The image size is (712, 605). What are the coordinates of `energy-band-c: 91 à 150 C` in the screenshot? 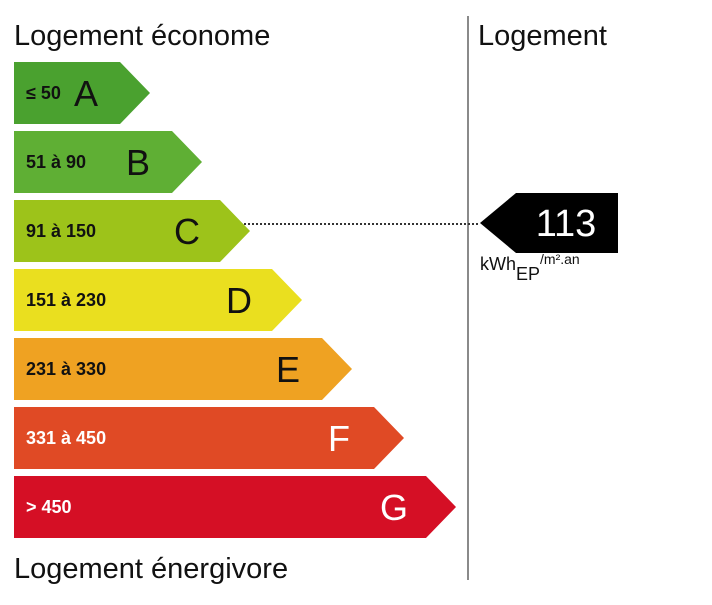 It's located at (132, 231).